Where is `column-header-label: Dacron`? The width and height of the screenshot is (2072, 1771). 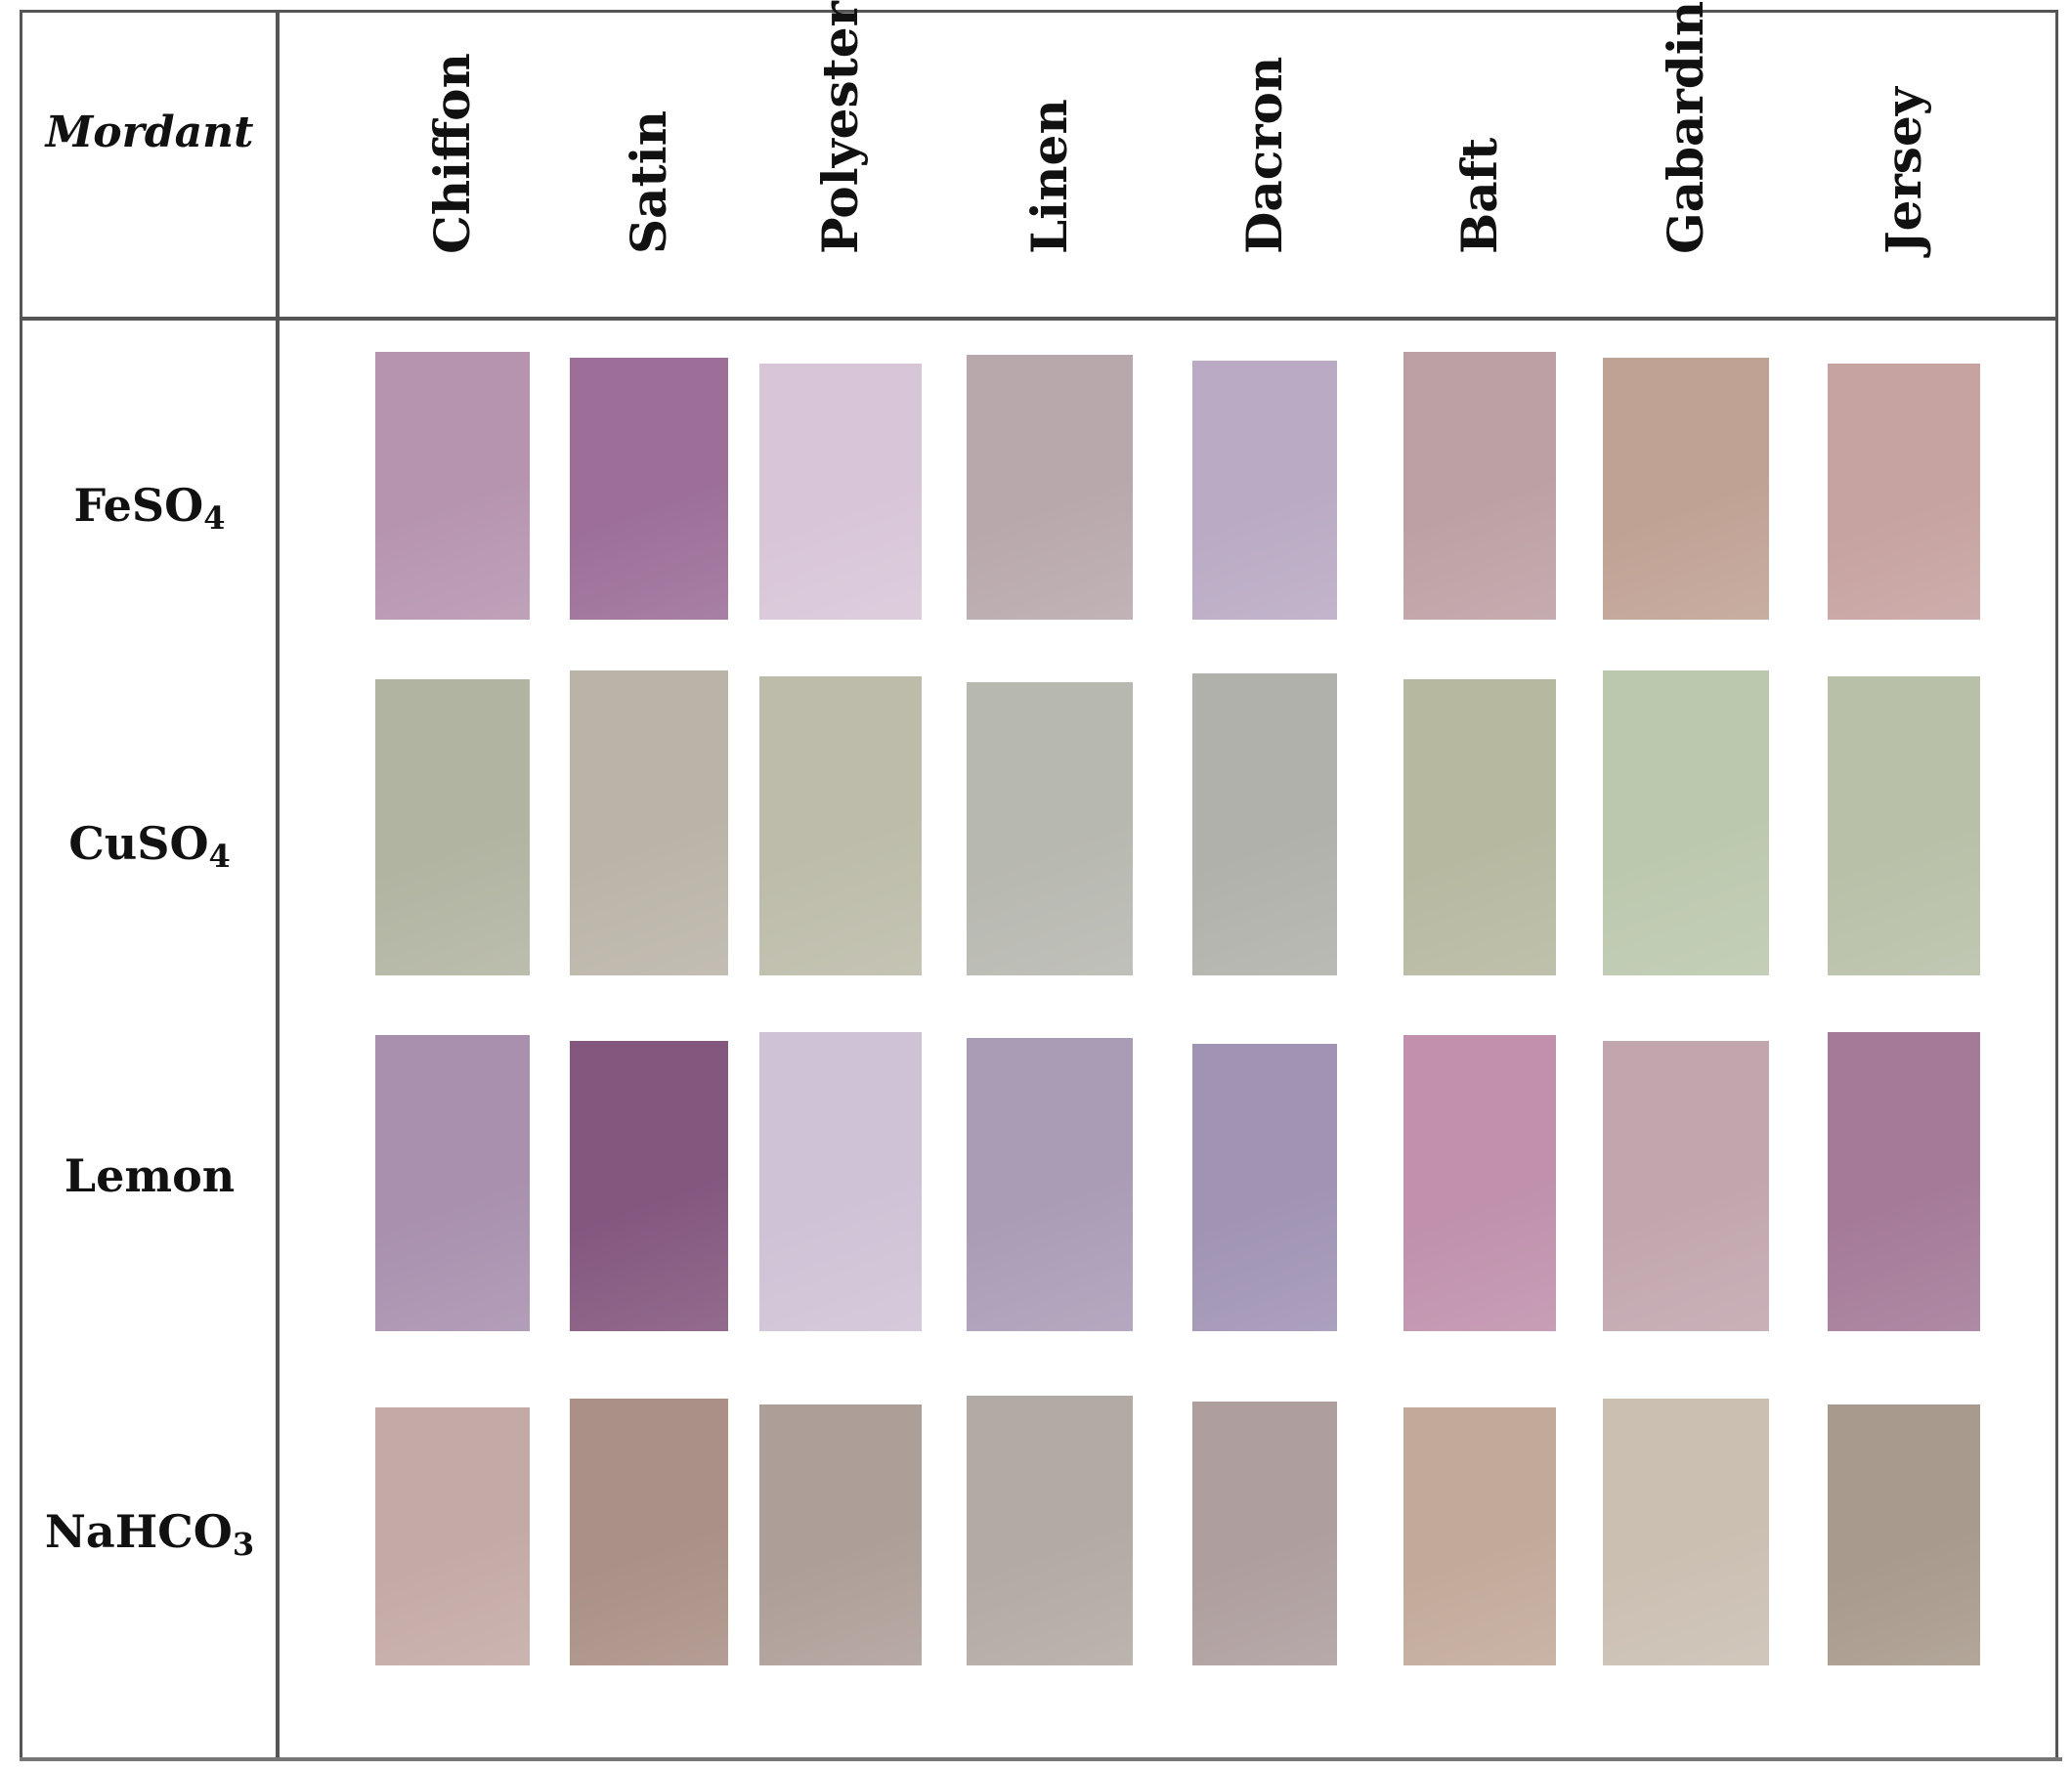 column-header-label: Dacron is located at coordinates (1264, 155).